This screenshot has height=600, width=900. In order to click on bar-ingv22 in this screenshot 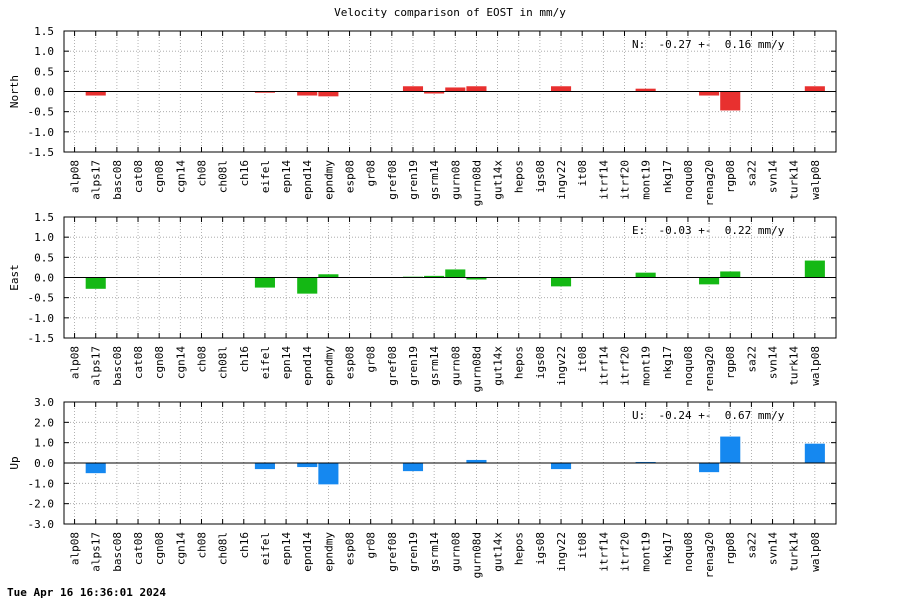, I will do `click(561, 89)`.